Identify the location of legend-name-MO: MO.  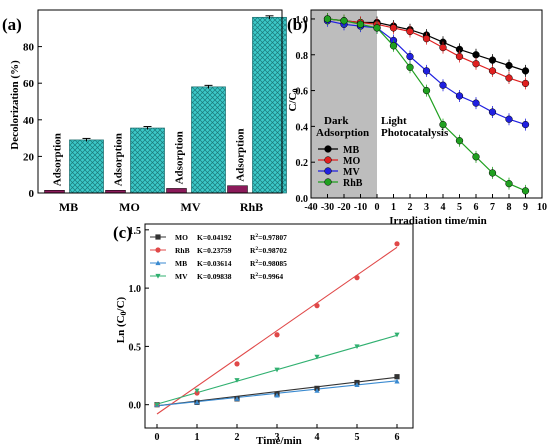
(181, 237).